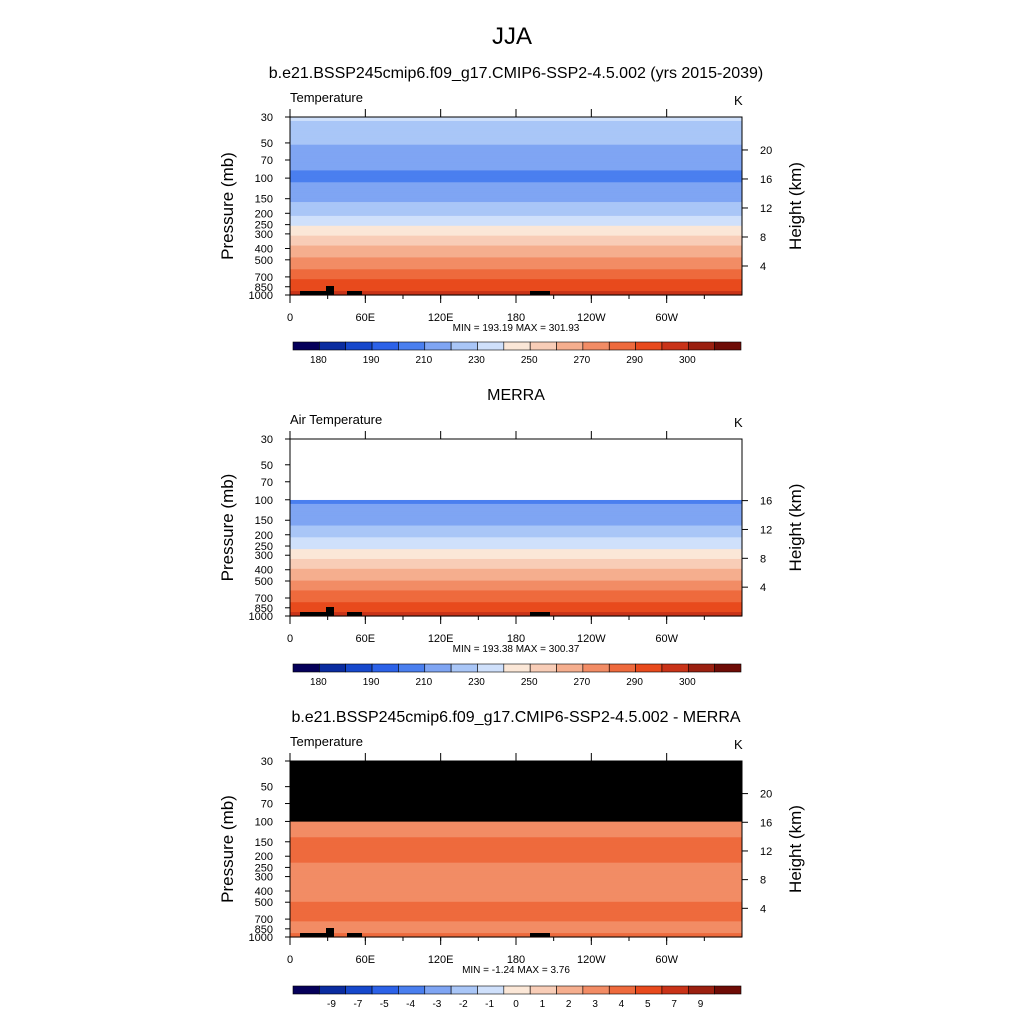  Describe the element at coordinates (264, 599) in the screenshot. I see `y-tick-label: 700` at that location.